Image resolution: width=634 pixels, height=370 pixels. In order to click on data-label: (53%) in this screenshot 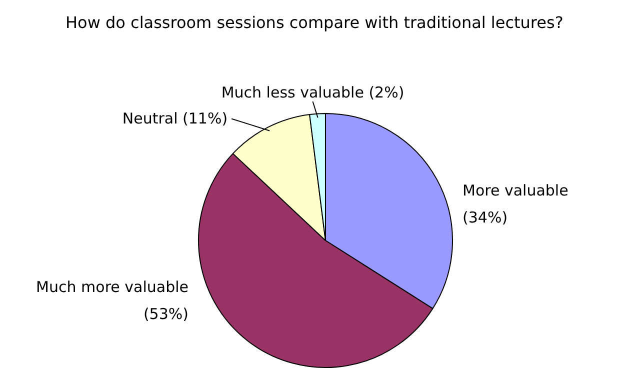, I will do `click(166, 314)`.